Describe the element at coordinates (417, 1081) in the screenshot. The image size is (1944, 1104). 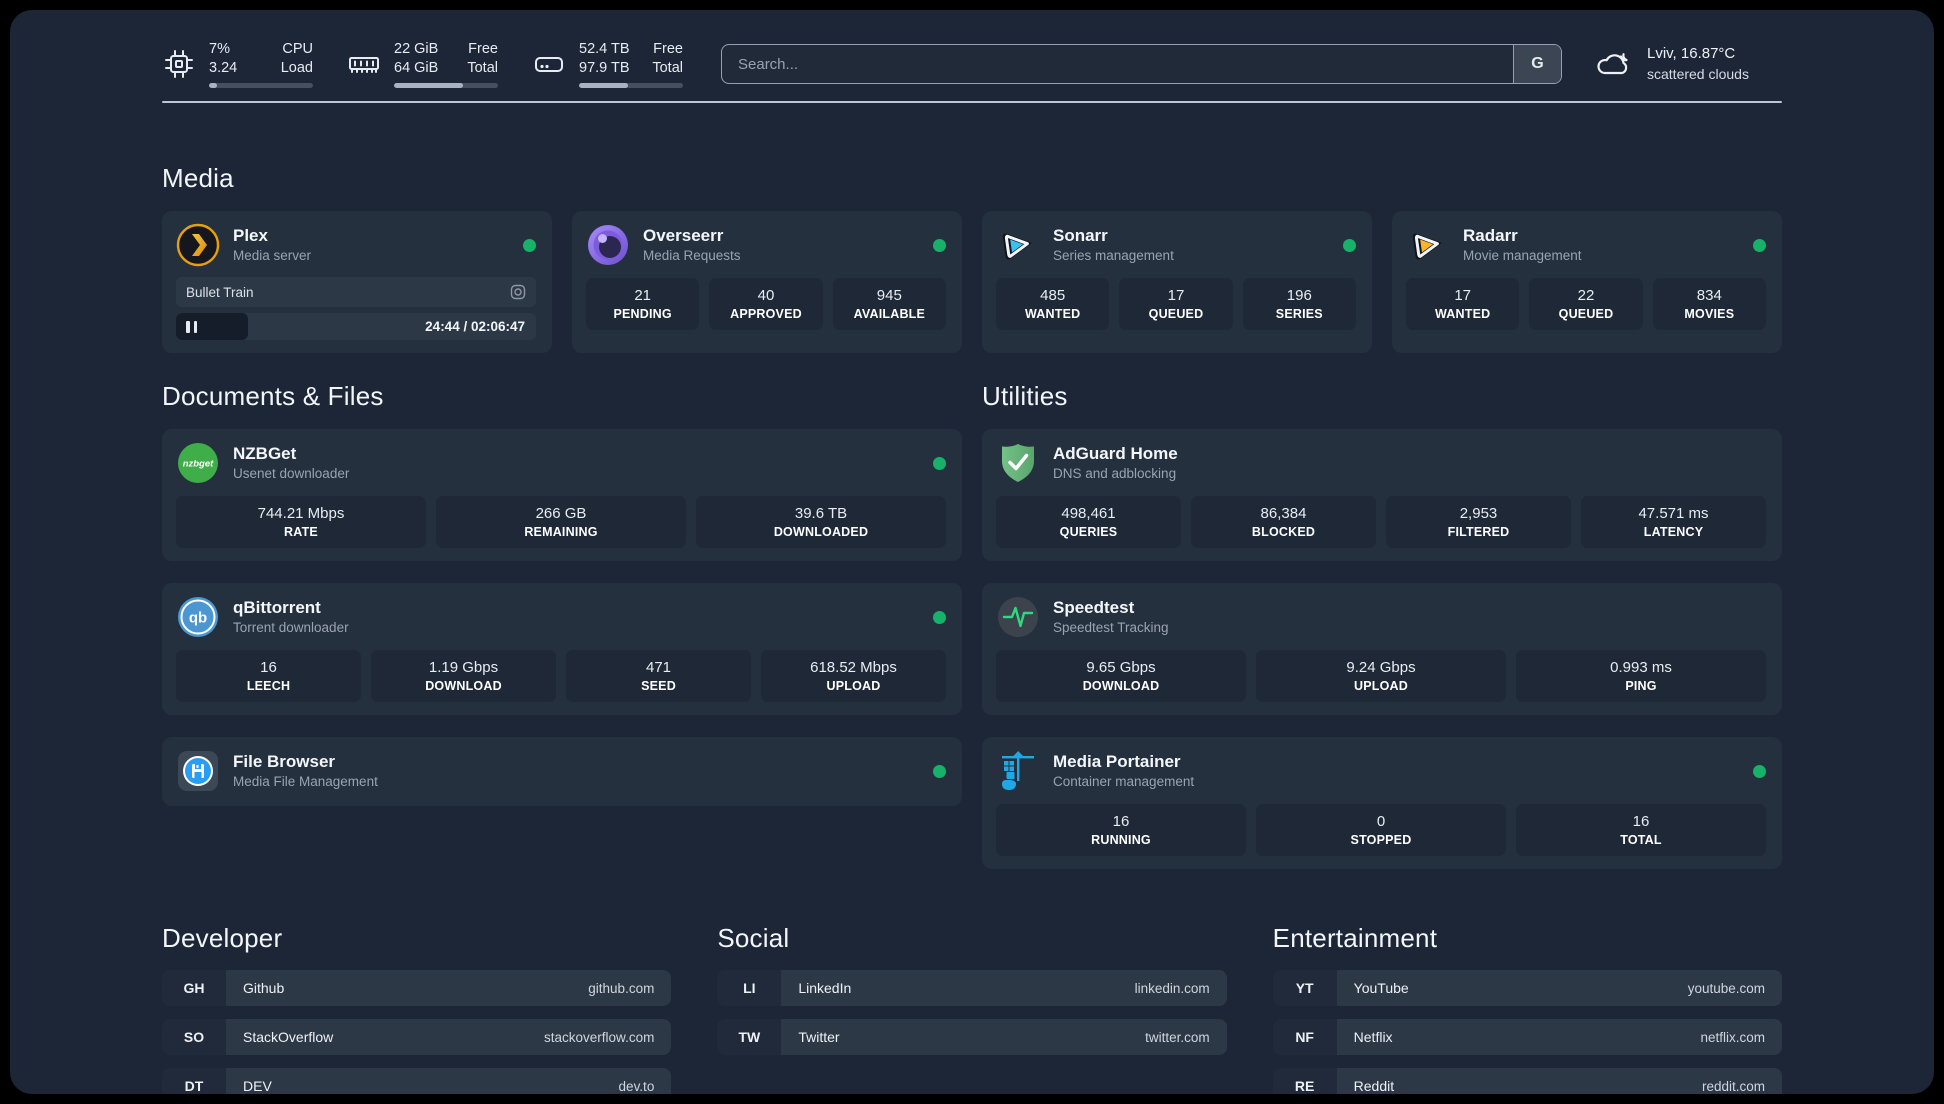
I see `bookmark-dev: DT DEV dev.to` at that location.